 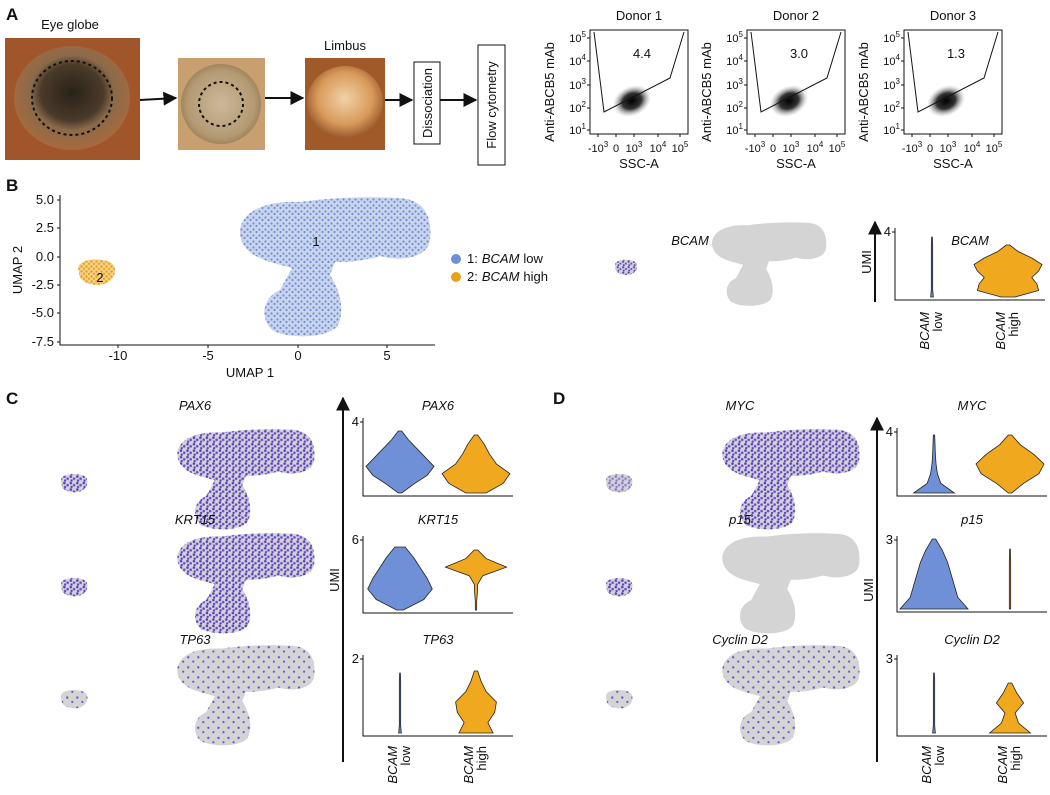 What do you see at coordinates (773, 149) in the screenshot?
I see `tick-base: 0` at bounding box center [773, 149].